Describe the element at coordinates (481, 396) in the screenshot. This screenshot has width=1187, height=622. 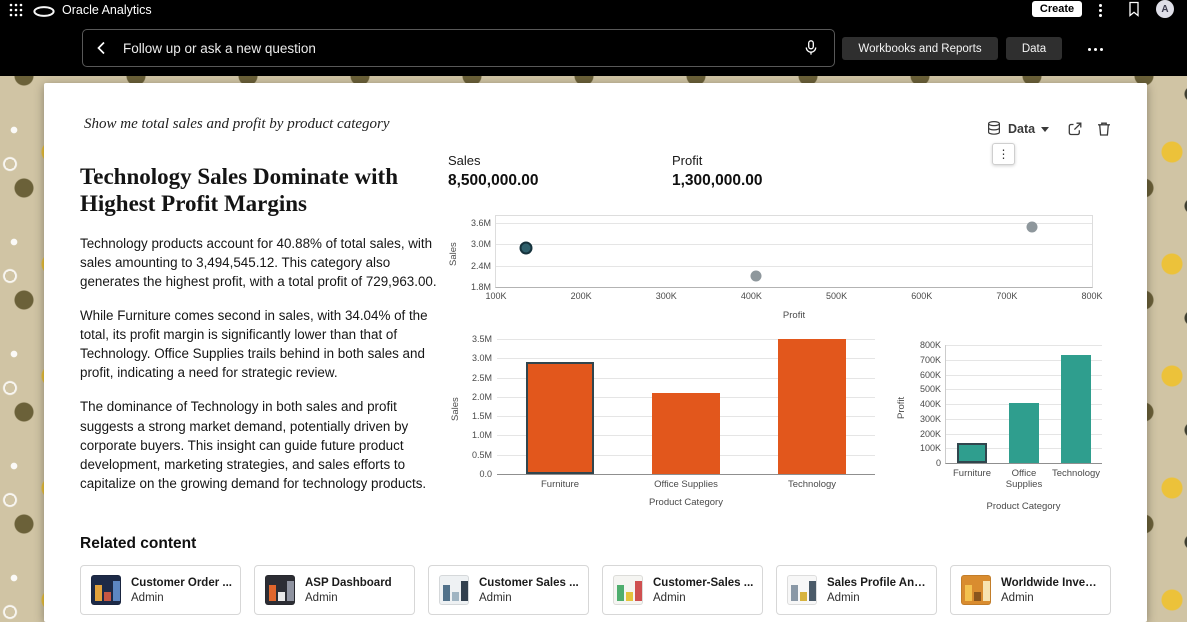
I see `y-tick-label: 2.0M` at that location.